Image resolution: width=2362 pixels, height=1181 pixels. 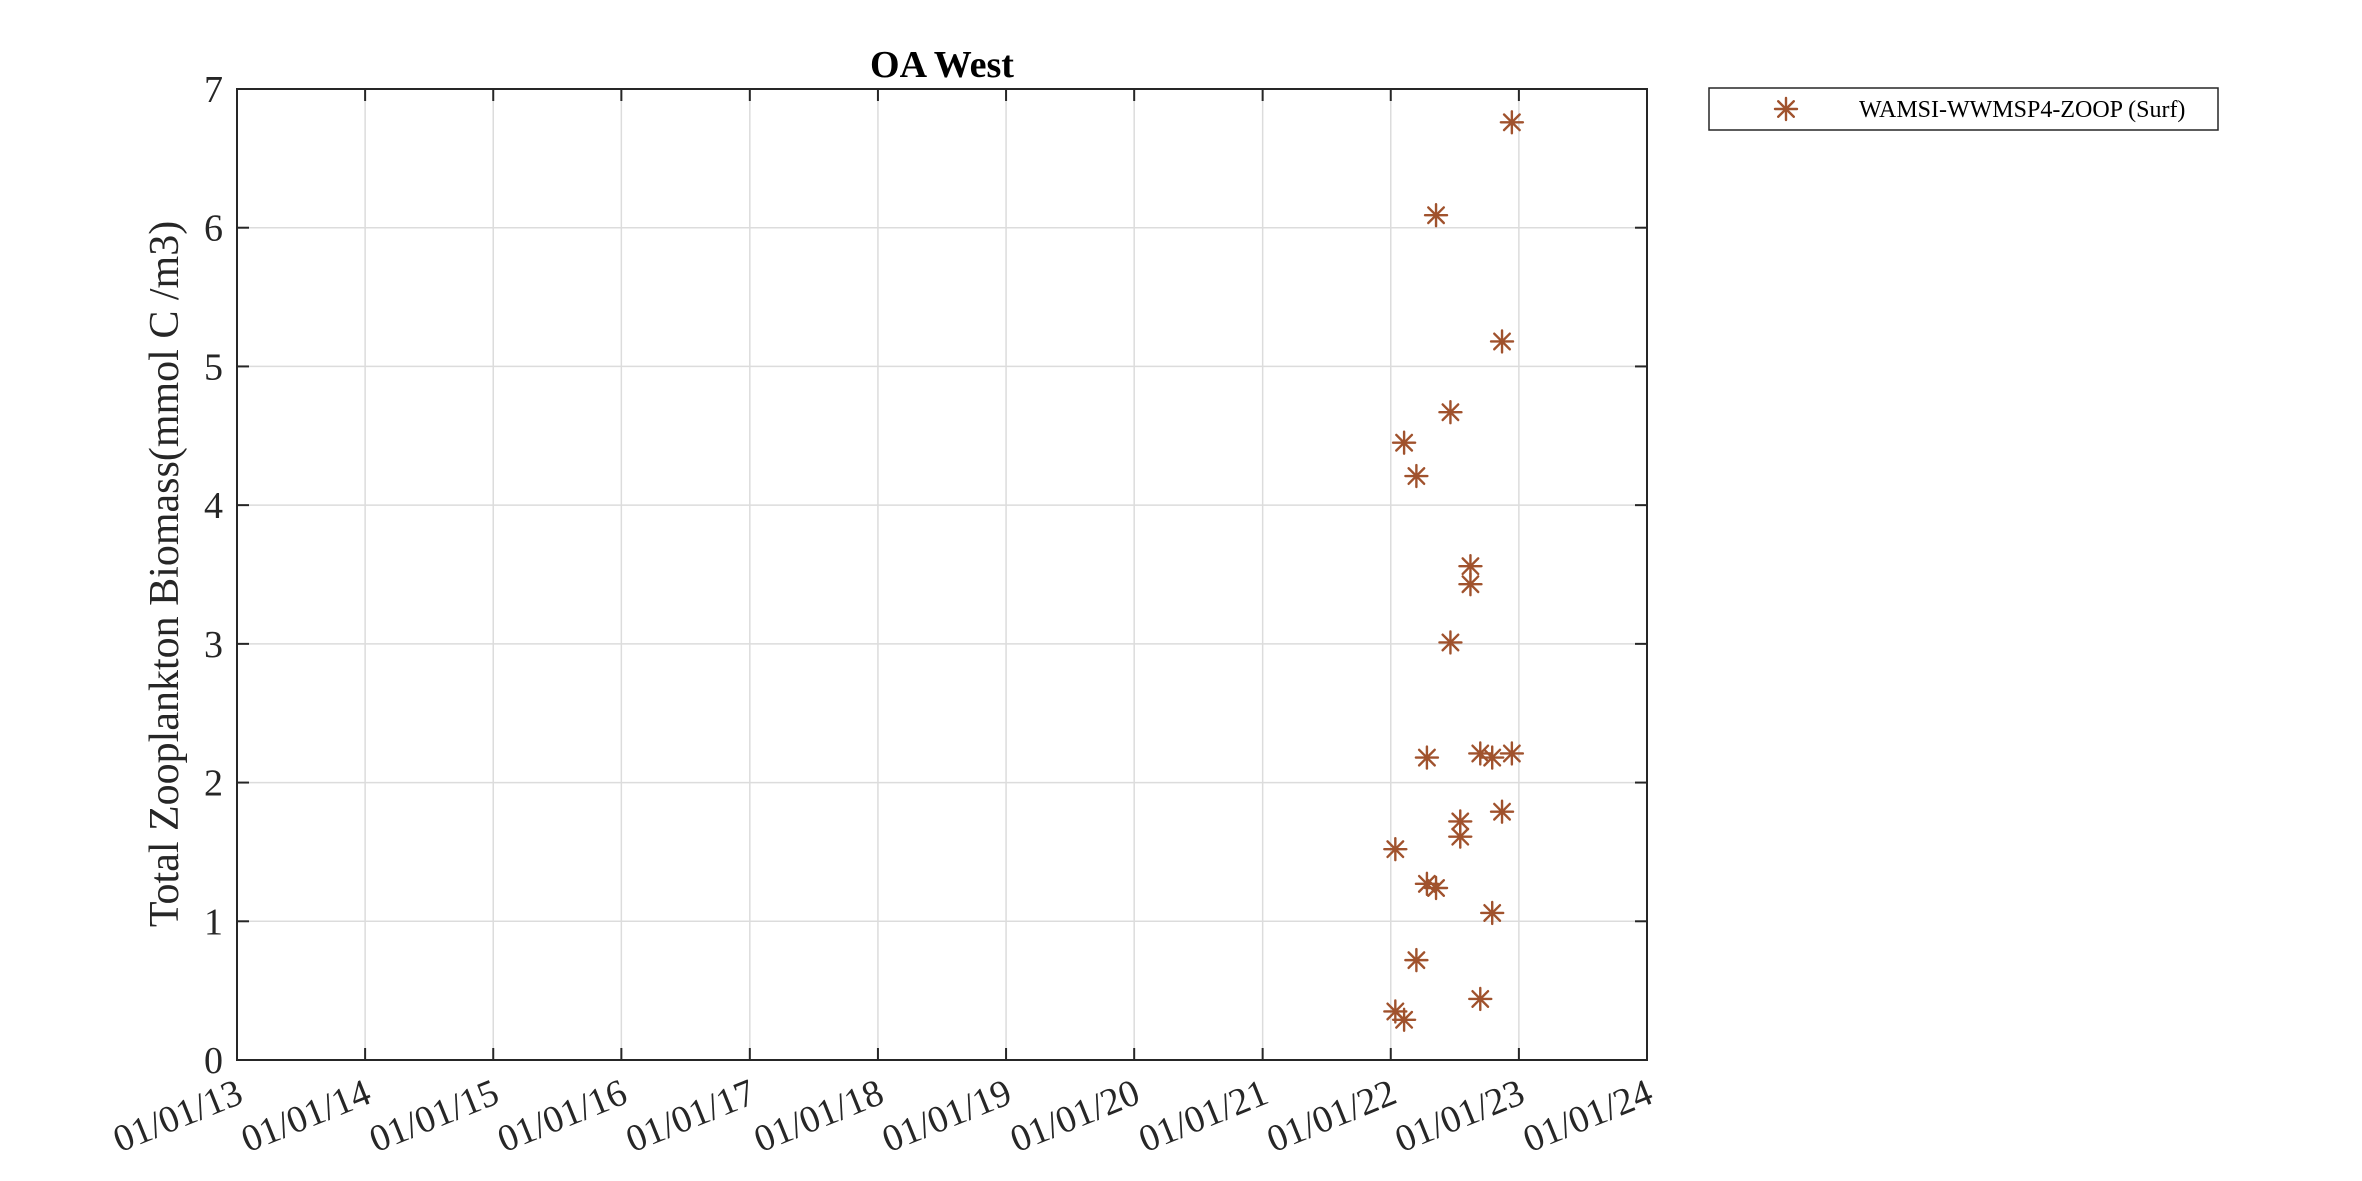 I want to click on legend-marker-icon, so click(x=1786, y=109).